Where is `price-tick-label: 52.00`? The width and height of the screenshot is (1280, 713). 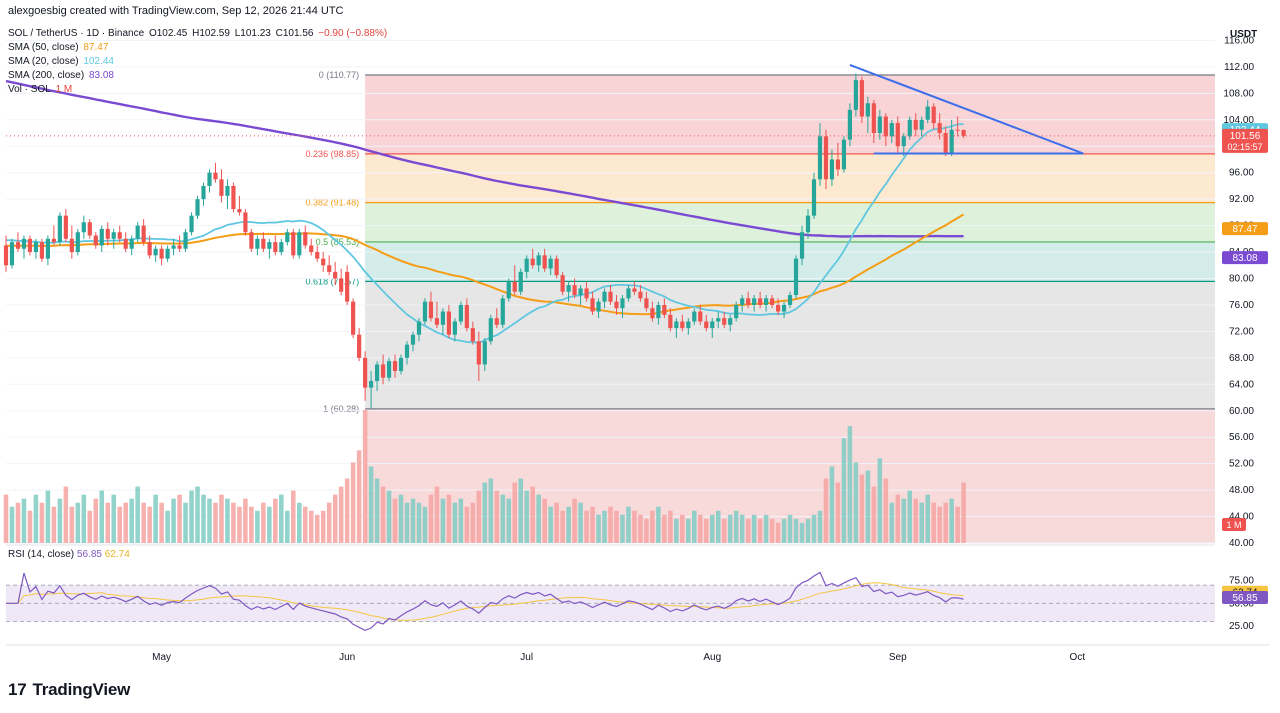 price-tick-label: 52.00 is located at coordinates (1241, 464).